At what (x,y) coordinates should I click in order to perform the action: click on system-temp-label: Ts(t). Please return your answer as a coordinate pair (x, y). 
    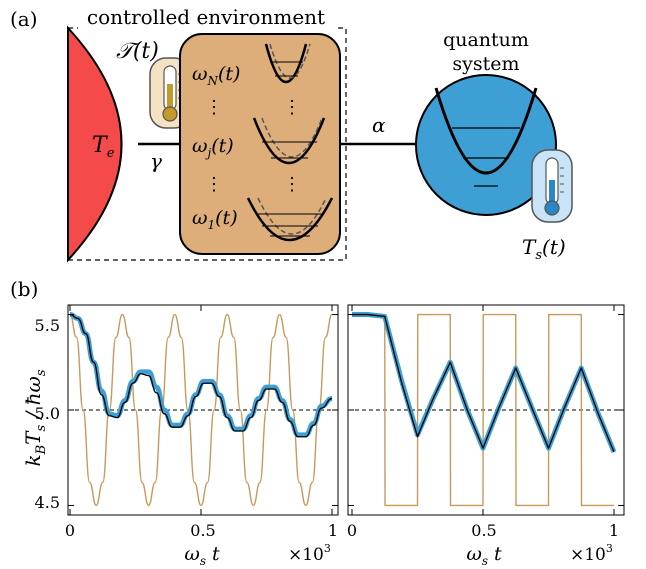
    Looking at the image, I should click on (544, 249).